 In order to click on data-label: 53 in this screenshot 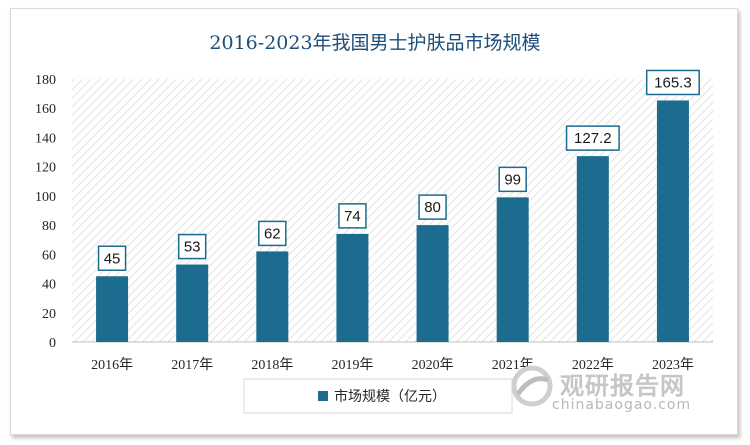, I will do `click(192, 247)`.